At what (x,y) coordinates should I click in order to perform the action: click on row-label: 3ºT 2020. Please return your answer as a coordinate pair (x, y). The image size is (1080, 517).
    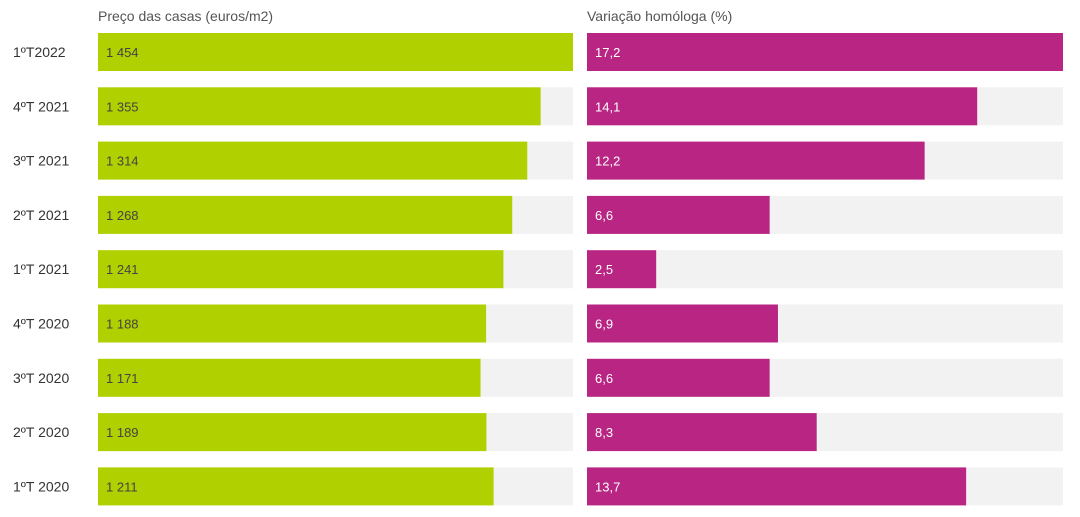
    Looking at the image, I should click on (41, 378).